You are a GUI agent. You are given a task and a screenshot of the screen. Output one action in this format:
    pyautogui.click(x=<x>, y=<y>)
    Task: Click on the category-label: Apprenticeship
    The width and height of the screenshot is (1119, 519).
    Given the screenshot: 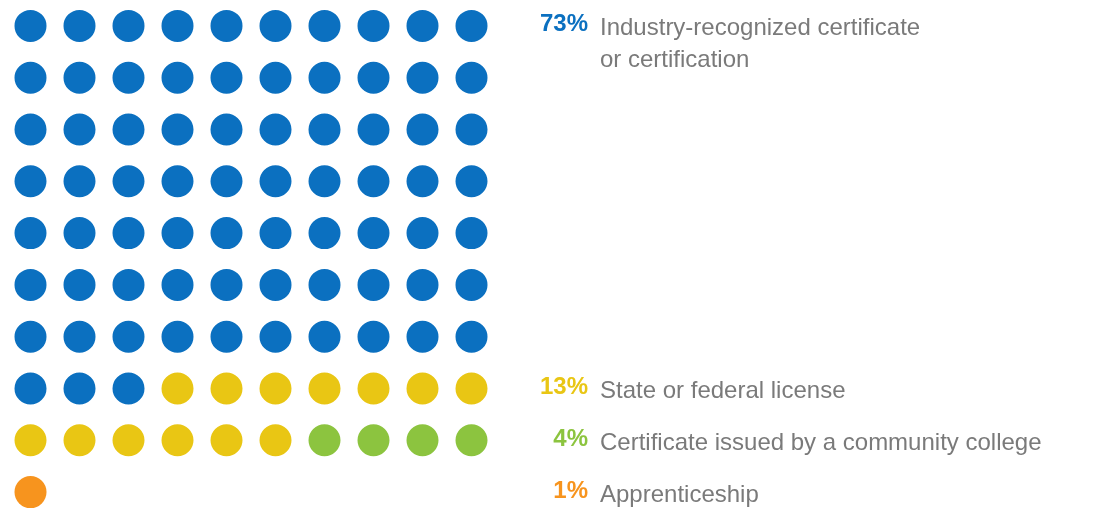 What is the action you would take?
    pyautogui.click(x=679, y=493)
    